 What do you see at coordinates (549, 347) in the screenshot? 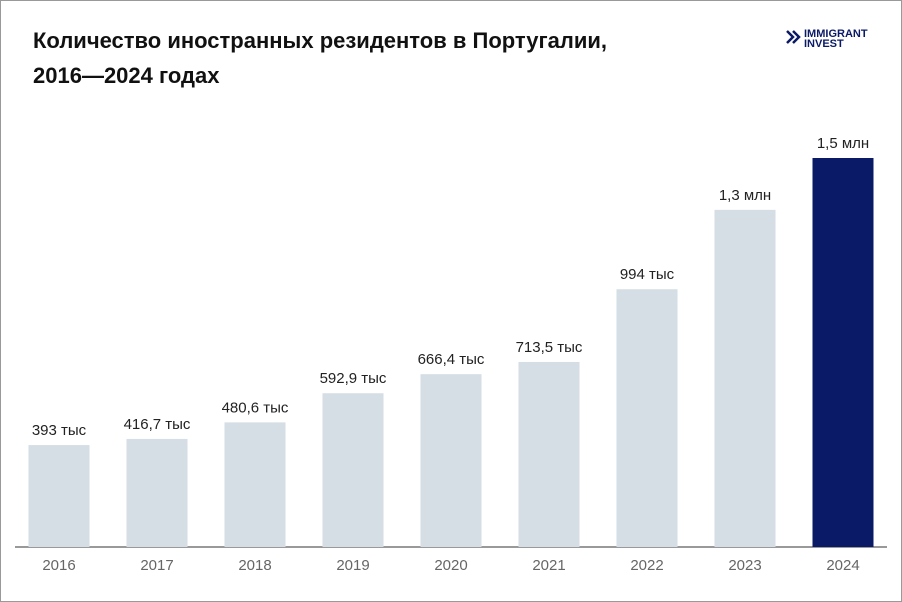
I see `value-label: 713,5 тыс` at bounding box center [549, 347].